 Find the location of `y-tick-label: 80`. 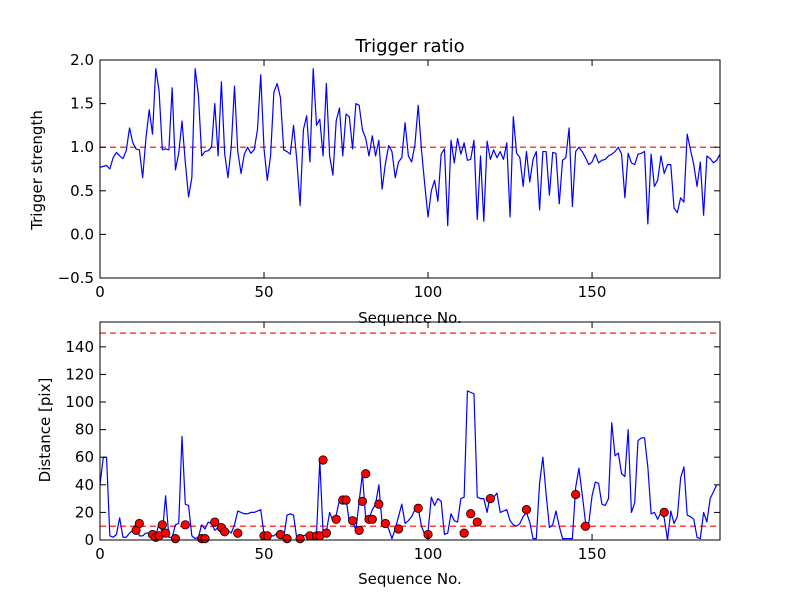

y-tick-label: 80 is located at coordinates (84, 430).